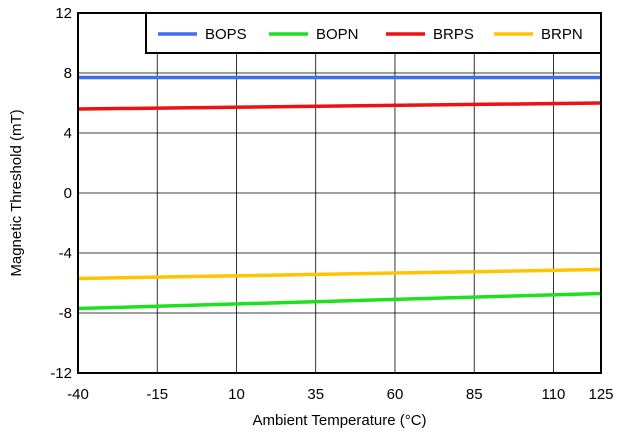 The width and height of the screenshot is (618, 433). Describe the element at coordinates (236, 394) in the screenshot. I see `x-tick-label: 10` at that location.